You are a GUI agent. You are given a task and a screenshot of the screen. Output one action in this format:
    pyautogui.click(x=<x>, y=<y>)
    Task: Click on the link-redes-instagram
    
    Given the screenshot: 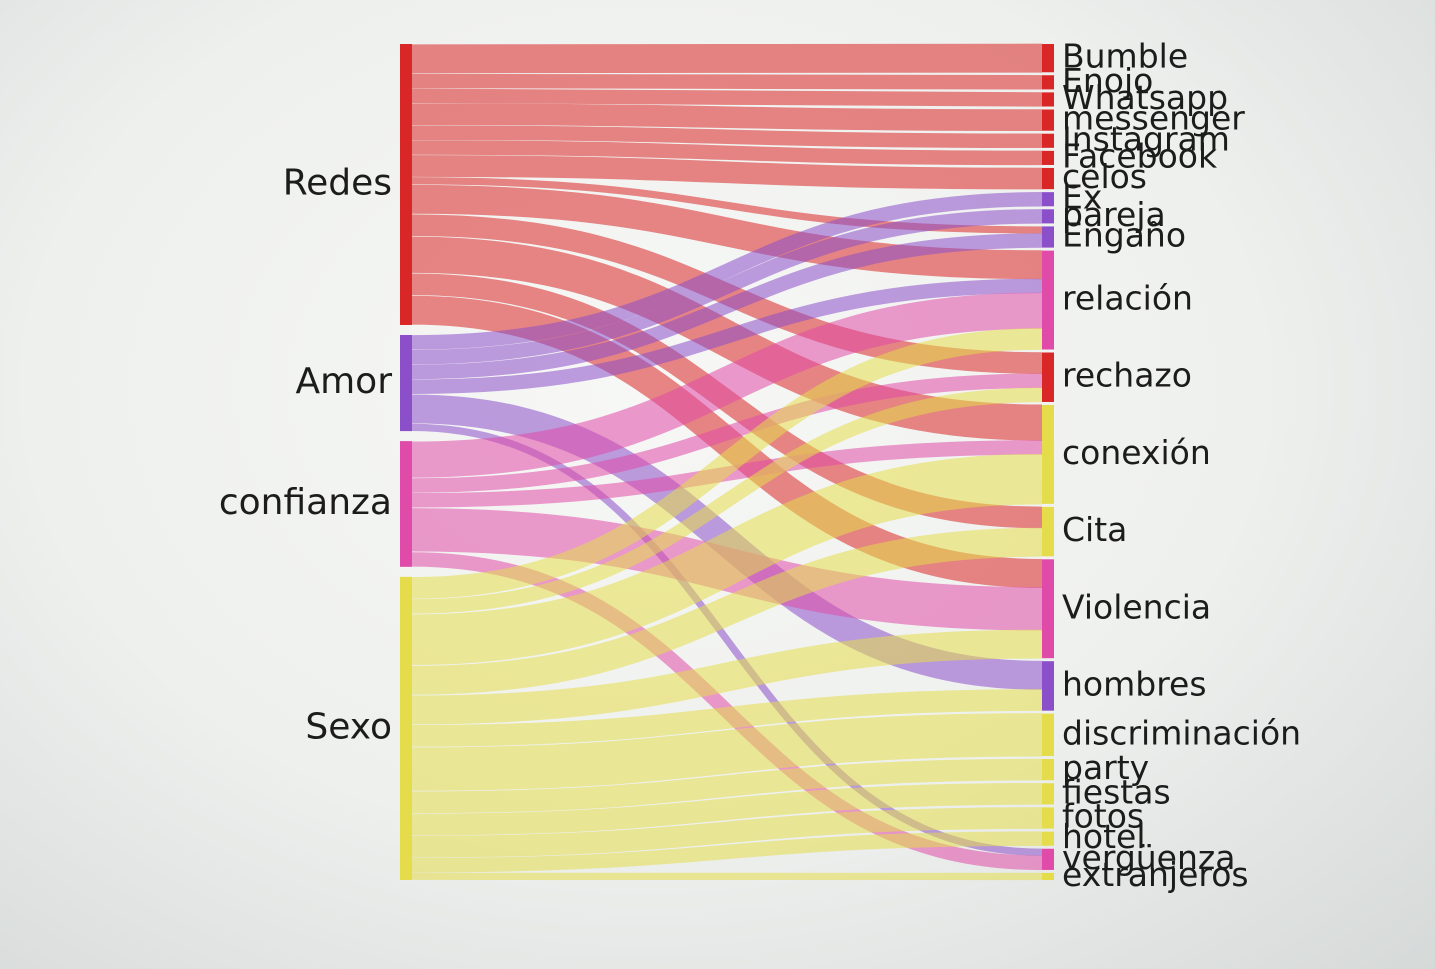 What is the action you would take?
    pyautogui.click(x=727, y=137)
    